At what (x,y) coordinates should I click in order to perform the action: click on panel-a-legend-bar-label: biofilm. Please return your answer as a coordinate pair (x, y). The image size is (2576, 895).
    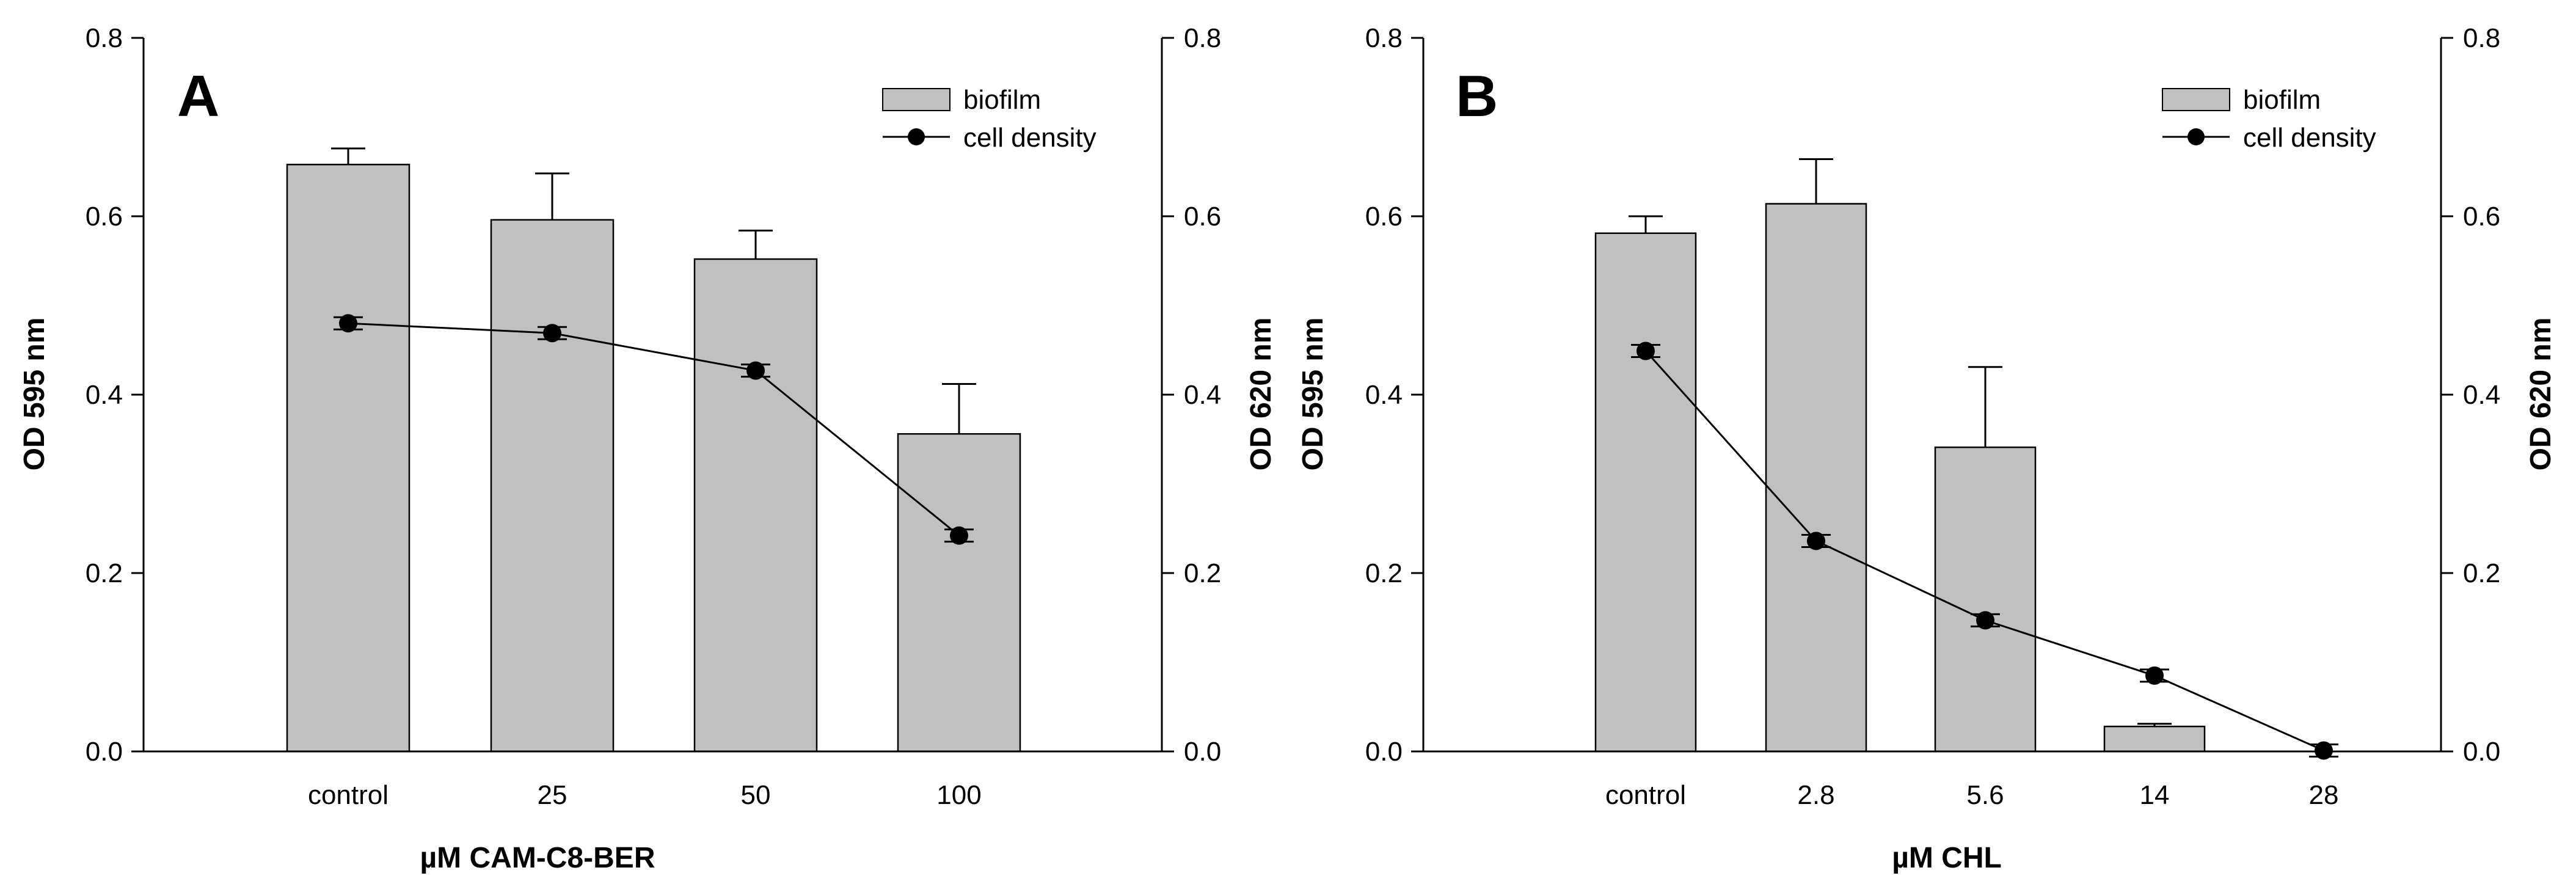
    Looking at the image, I should click on (1002, 100).